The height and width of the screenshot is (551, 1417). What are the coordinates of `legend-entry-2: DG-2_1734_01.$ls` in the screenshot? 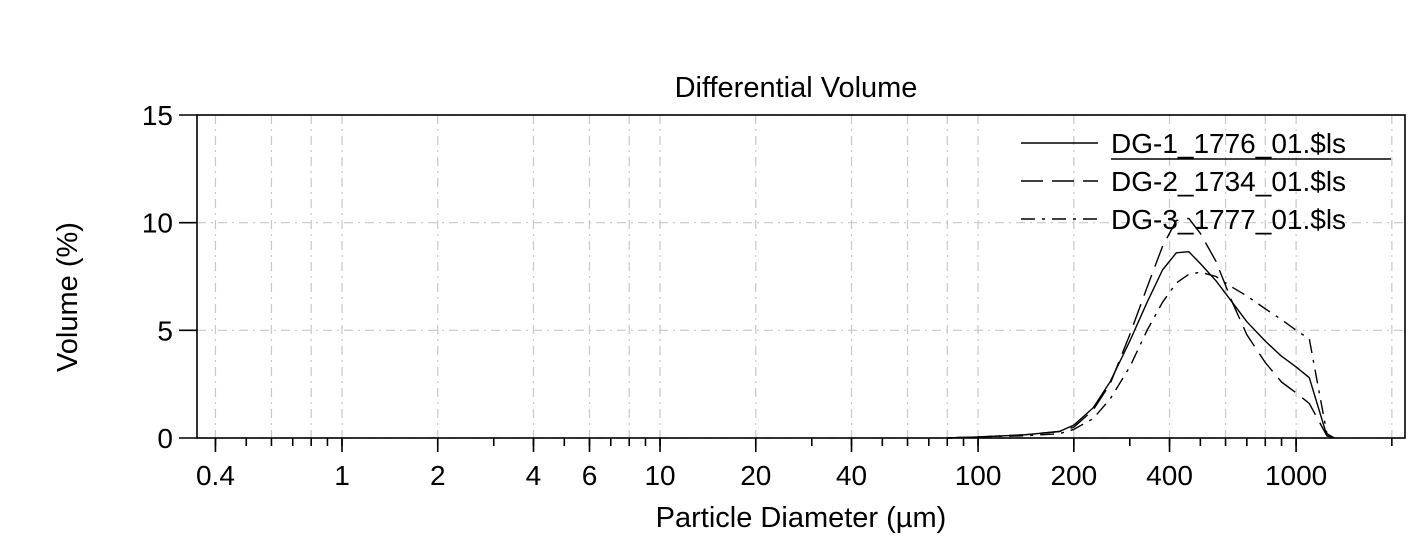 It's located at (1228, 181).